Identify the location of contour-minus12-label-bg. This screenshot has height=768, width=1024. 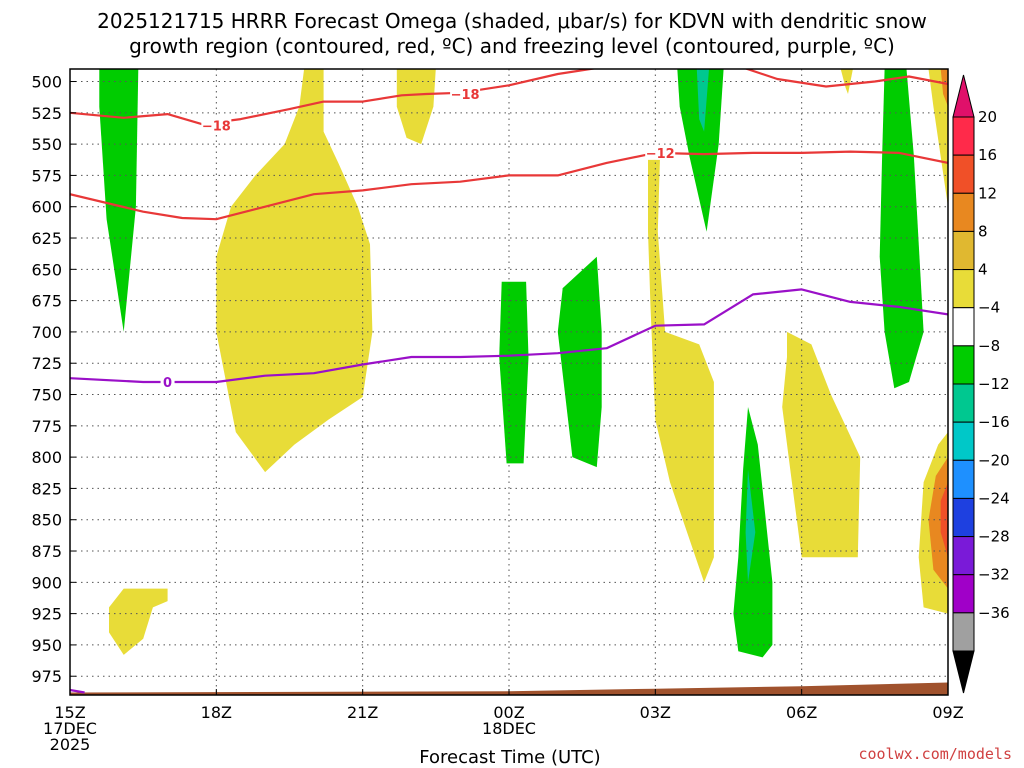
(660, 152).